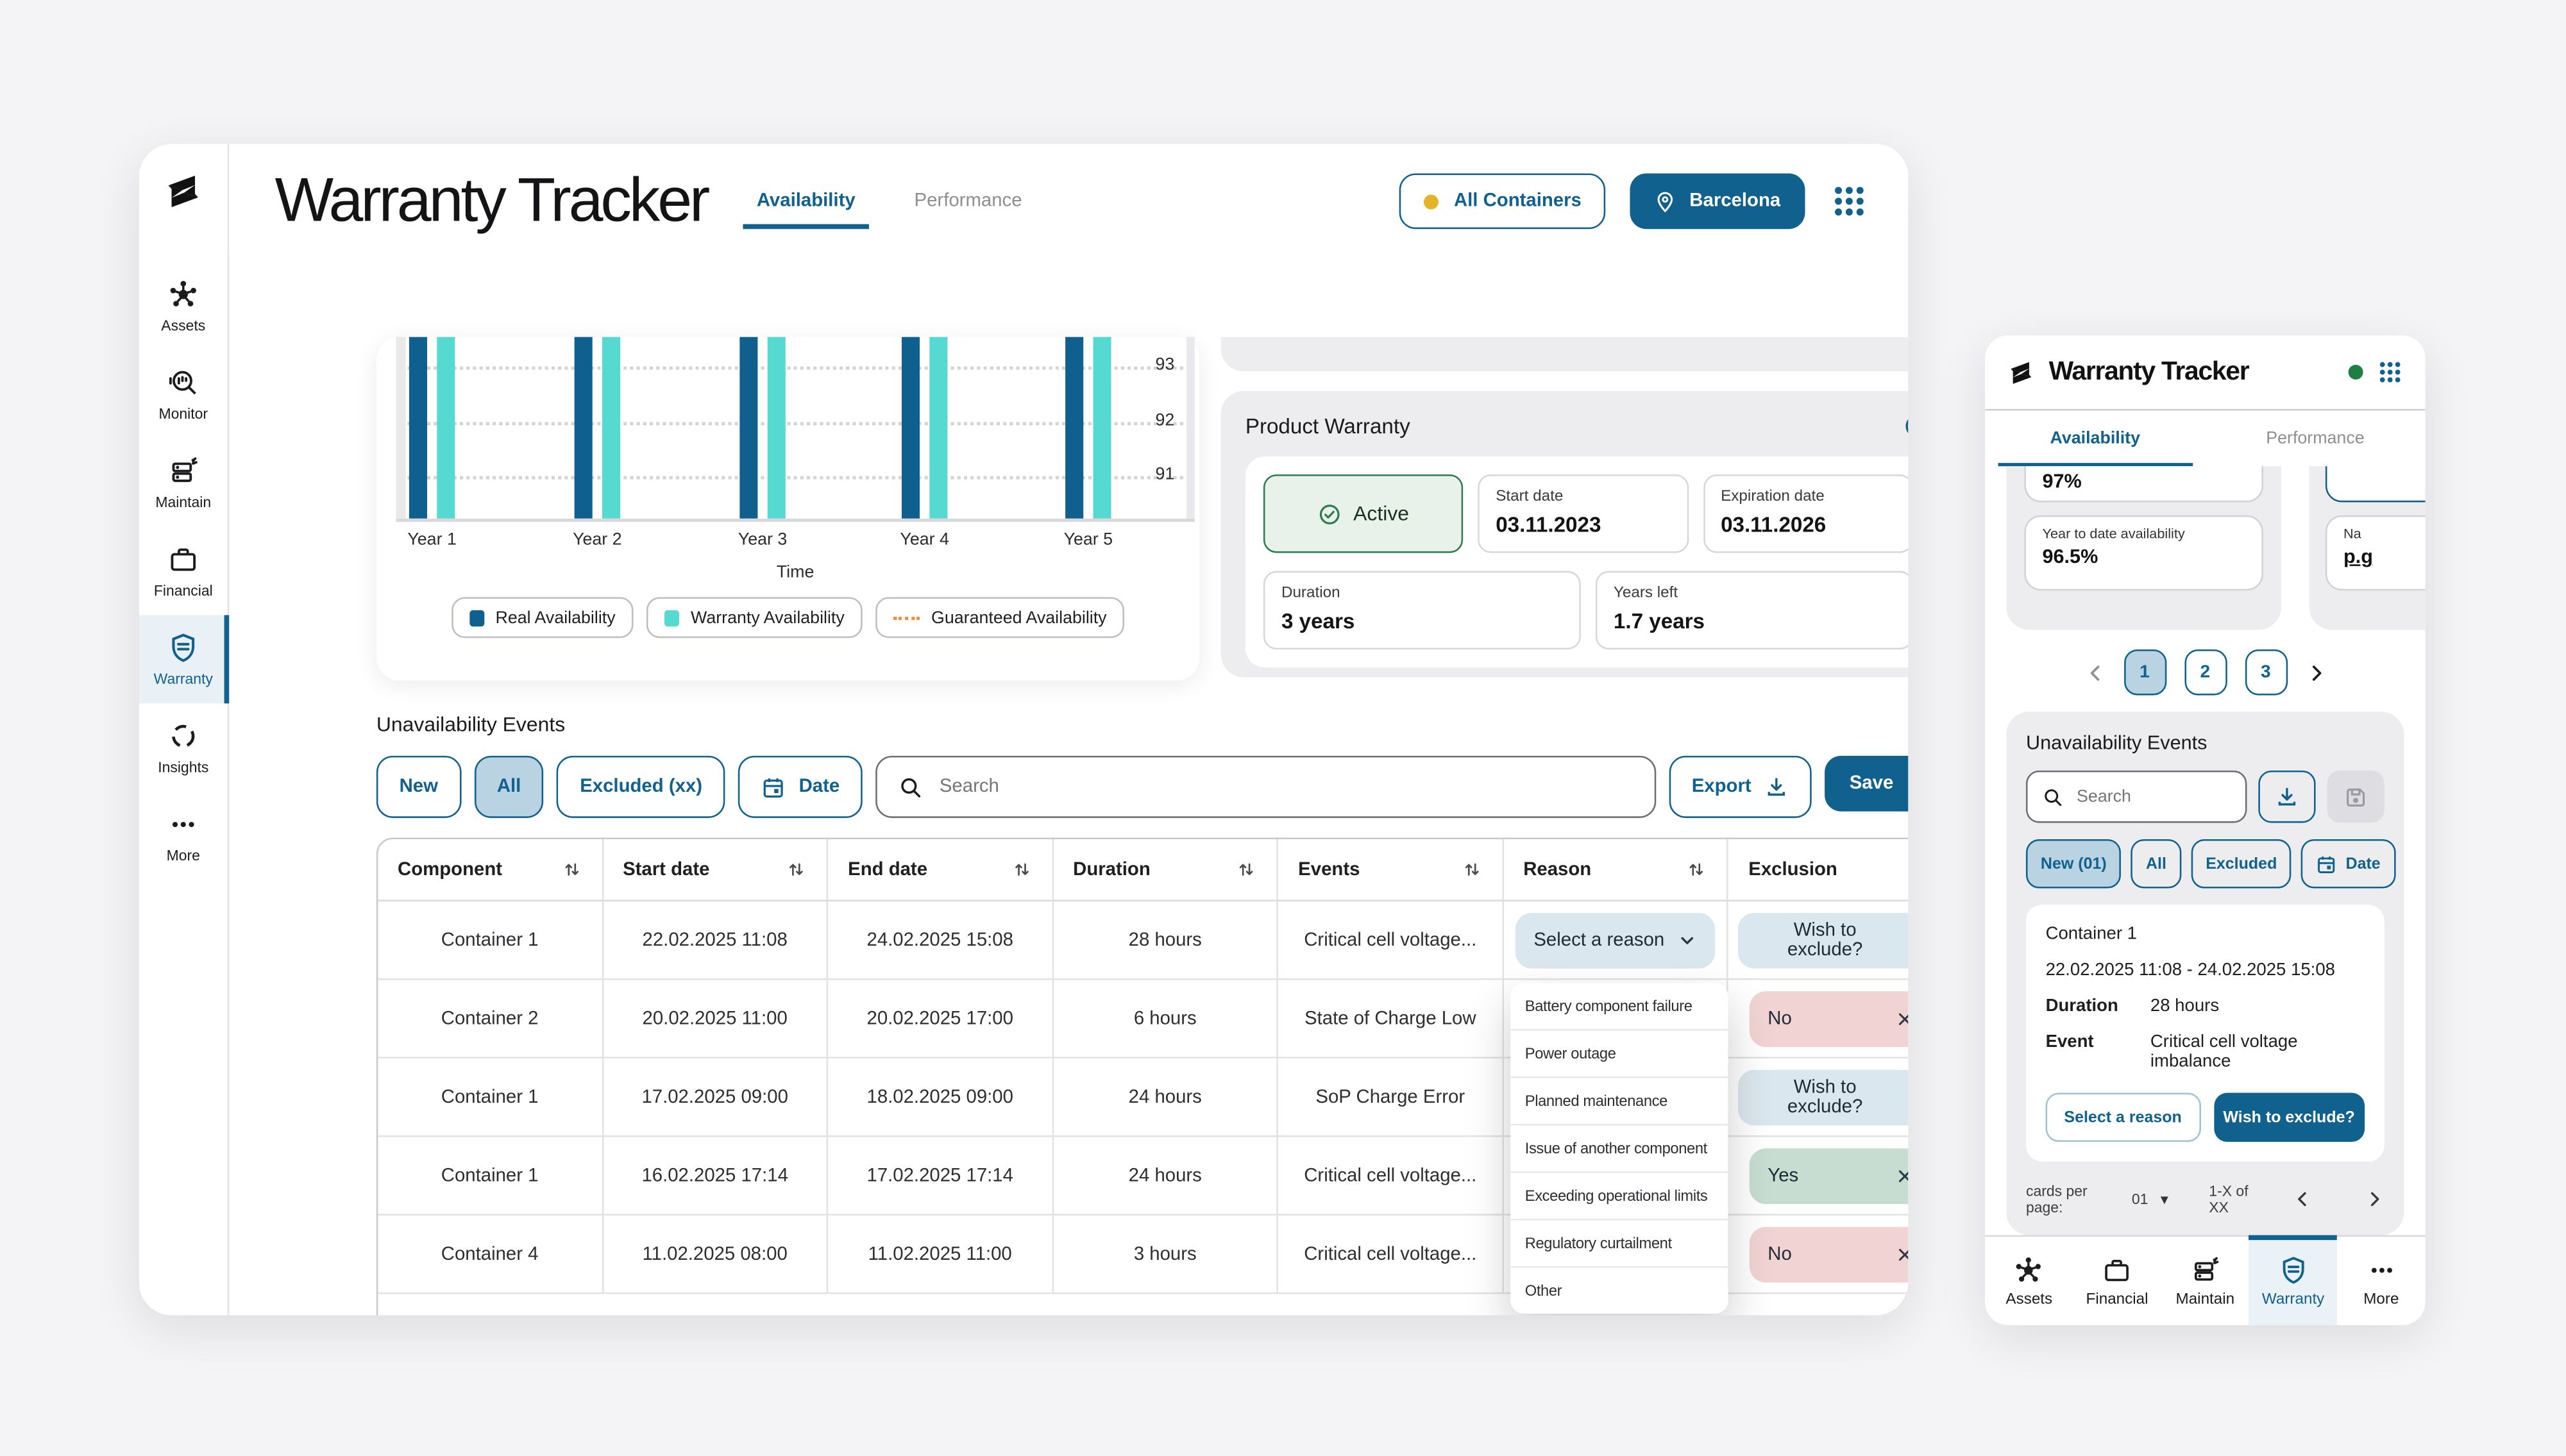  I want to click on exclusion-badge-yes: Yes, so click(1829, 1175).